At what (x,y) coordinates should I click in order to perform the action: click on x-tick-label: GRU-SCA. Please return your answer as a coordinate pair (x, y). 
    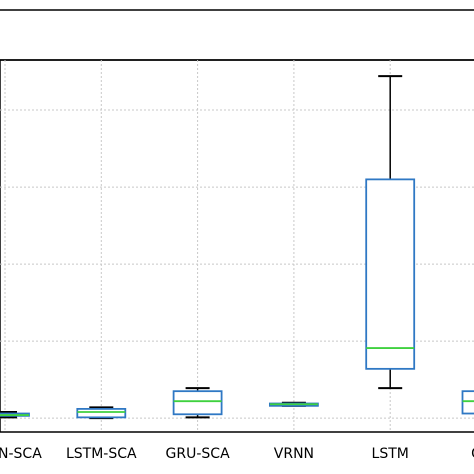
    Looking at the image, I should click on (198, 454).